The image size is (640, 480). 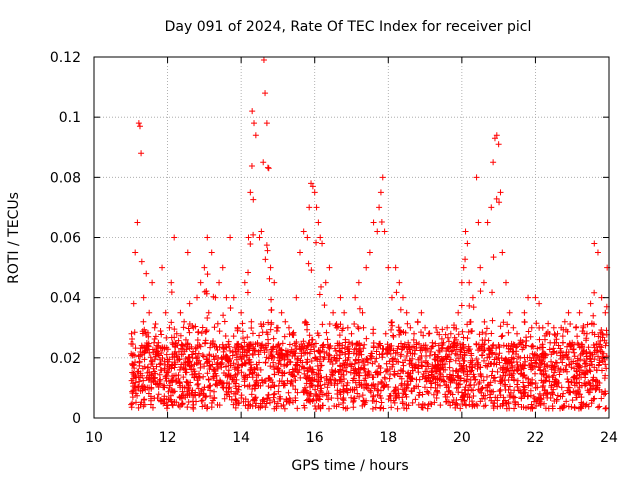 What do you see at coordinates (241, 438) in the screenshot?
I see `x-tick-label: 14` at bounding box center [241, 438].